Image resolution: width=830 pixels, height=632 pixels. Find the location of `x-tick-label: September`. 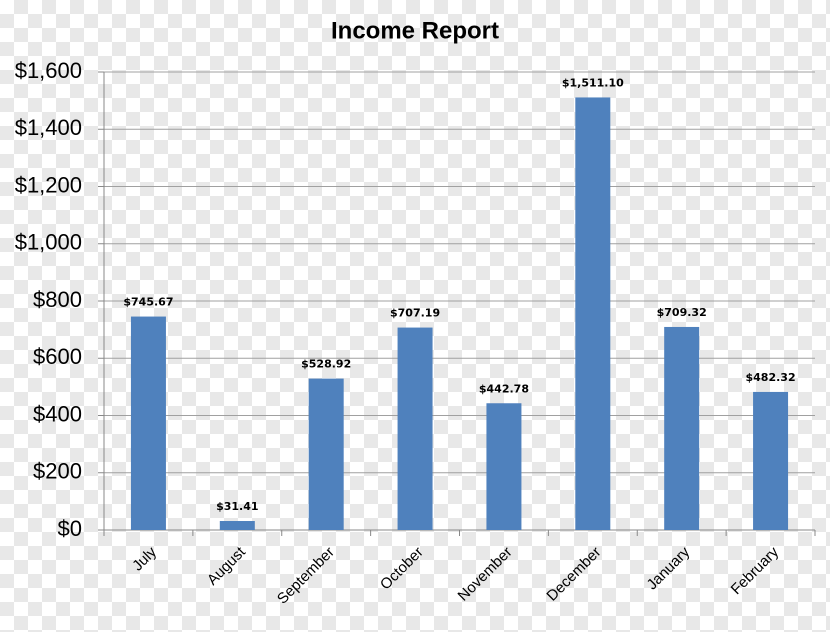

x-tick-label: September is located at coordinates (306, 576).